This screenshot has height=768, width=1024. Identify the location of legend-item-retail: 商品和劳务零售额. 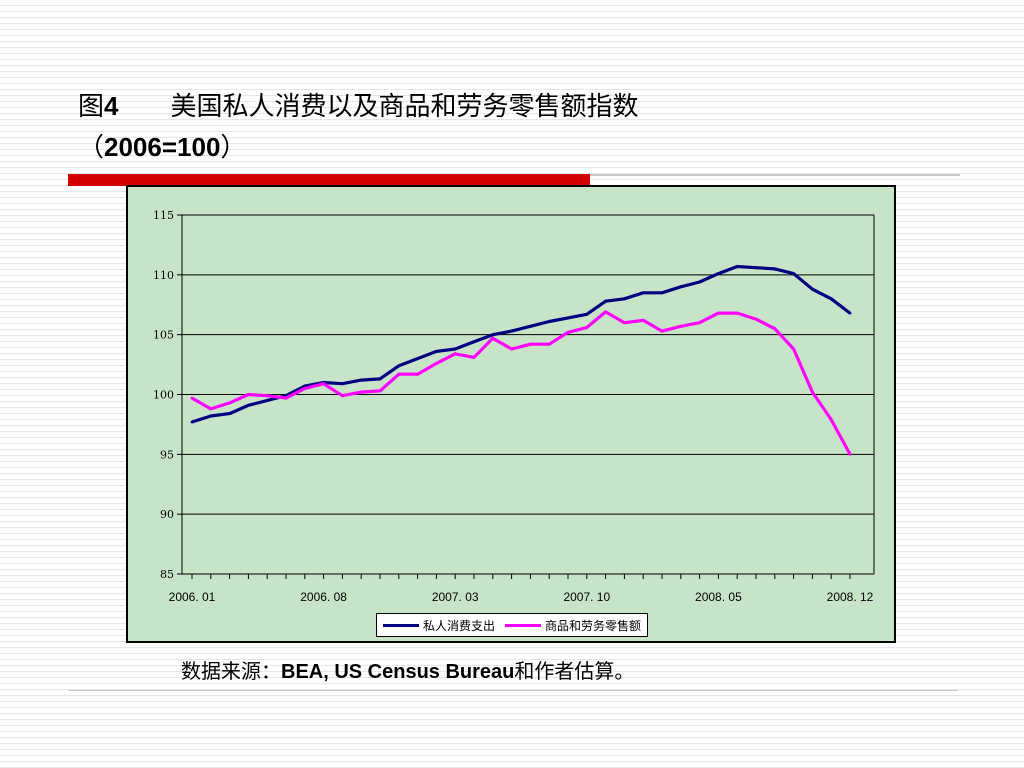
(573, 625).